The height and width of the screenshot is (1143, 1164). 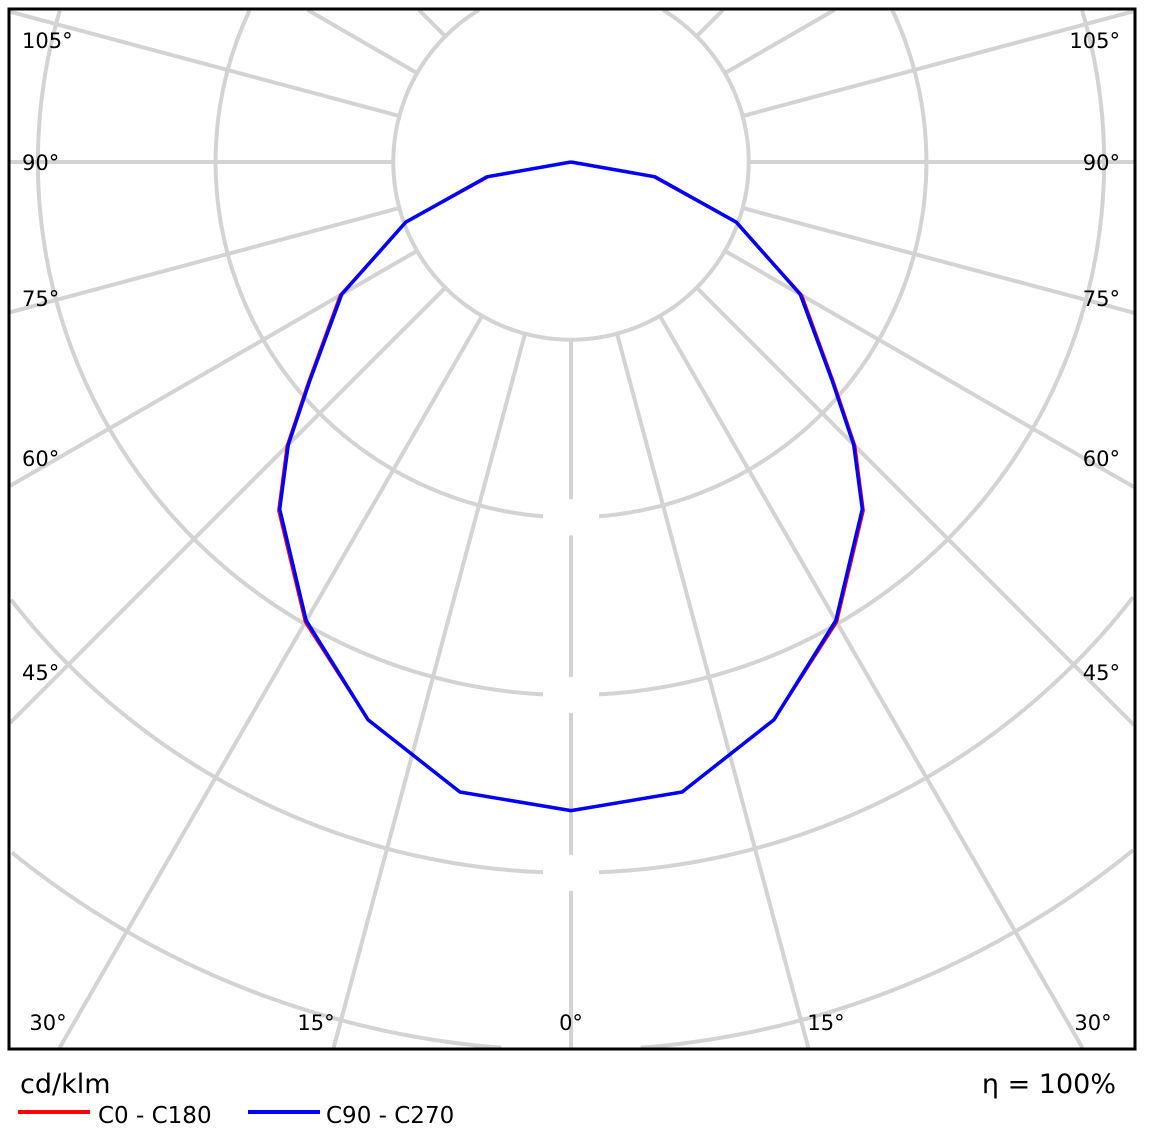 What do you see at coordinates (1101, 163) in the screenshot?
I see `angle-label-right-90: 90°` at bounding box center [1101, 163].